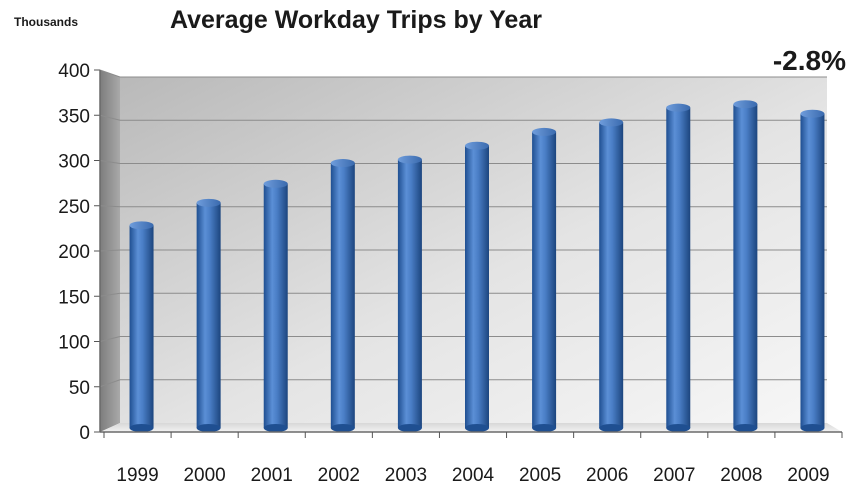  Describe the element at coordinates (79, 388) in the screenshot. I see `y-tick-label: 50` at that location.